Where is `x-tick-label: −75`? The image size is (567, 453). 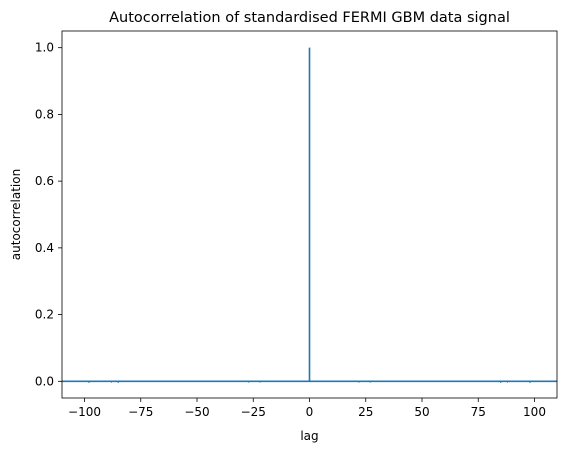
x-tick-label: −75 is located at coordinates (140, 412).